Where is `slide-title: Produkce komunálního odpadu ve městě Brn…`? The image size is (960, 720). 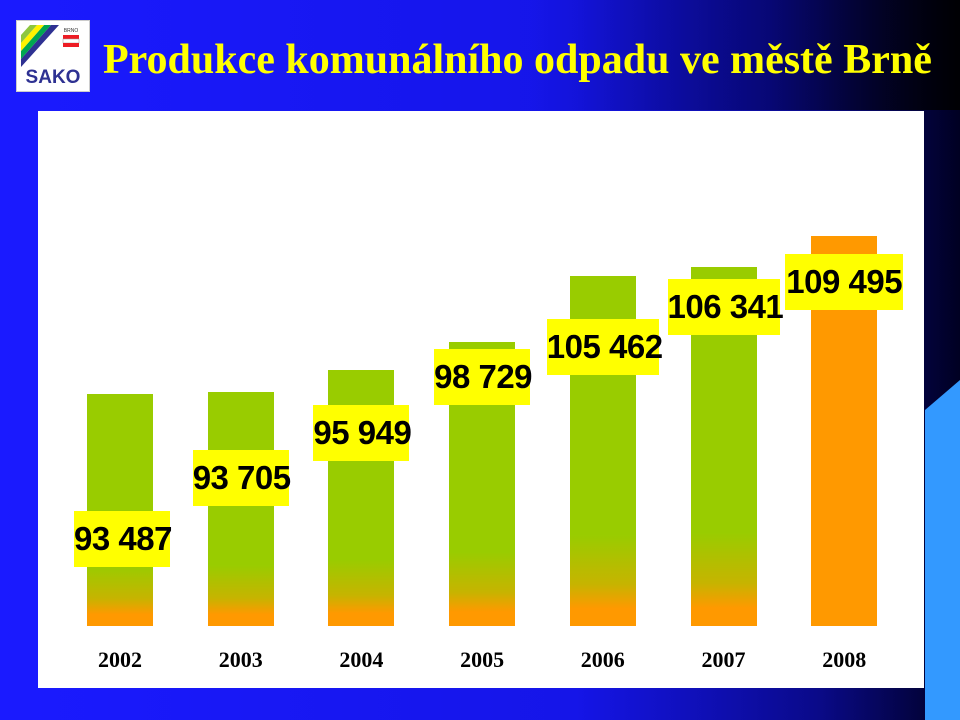 slide-title: Produkce komunálního odpadu ve městě Brn… is located at coordinates (517, 60).